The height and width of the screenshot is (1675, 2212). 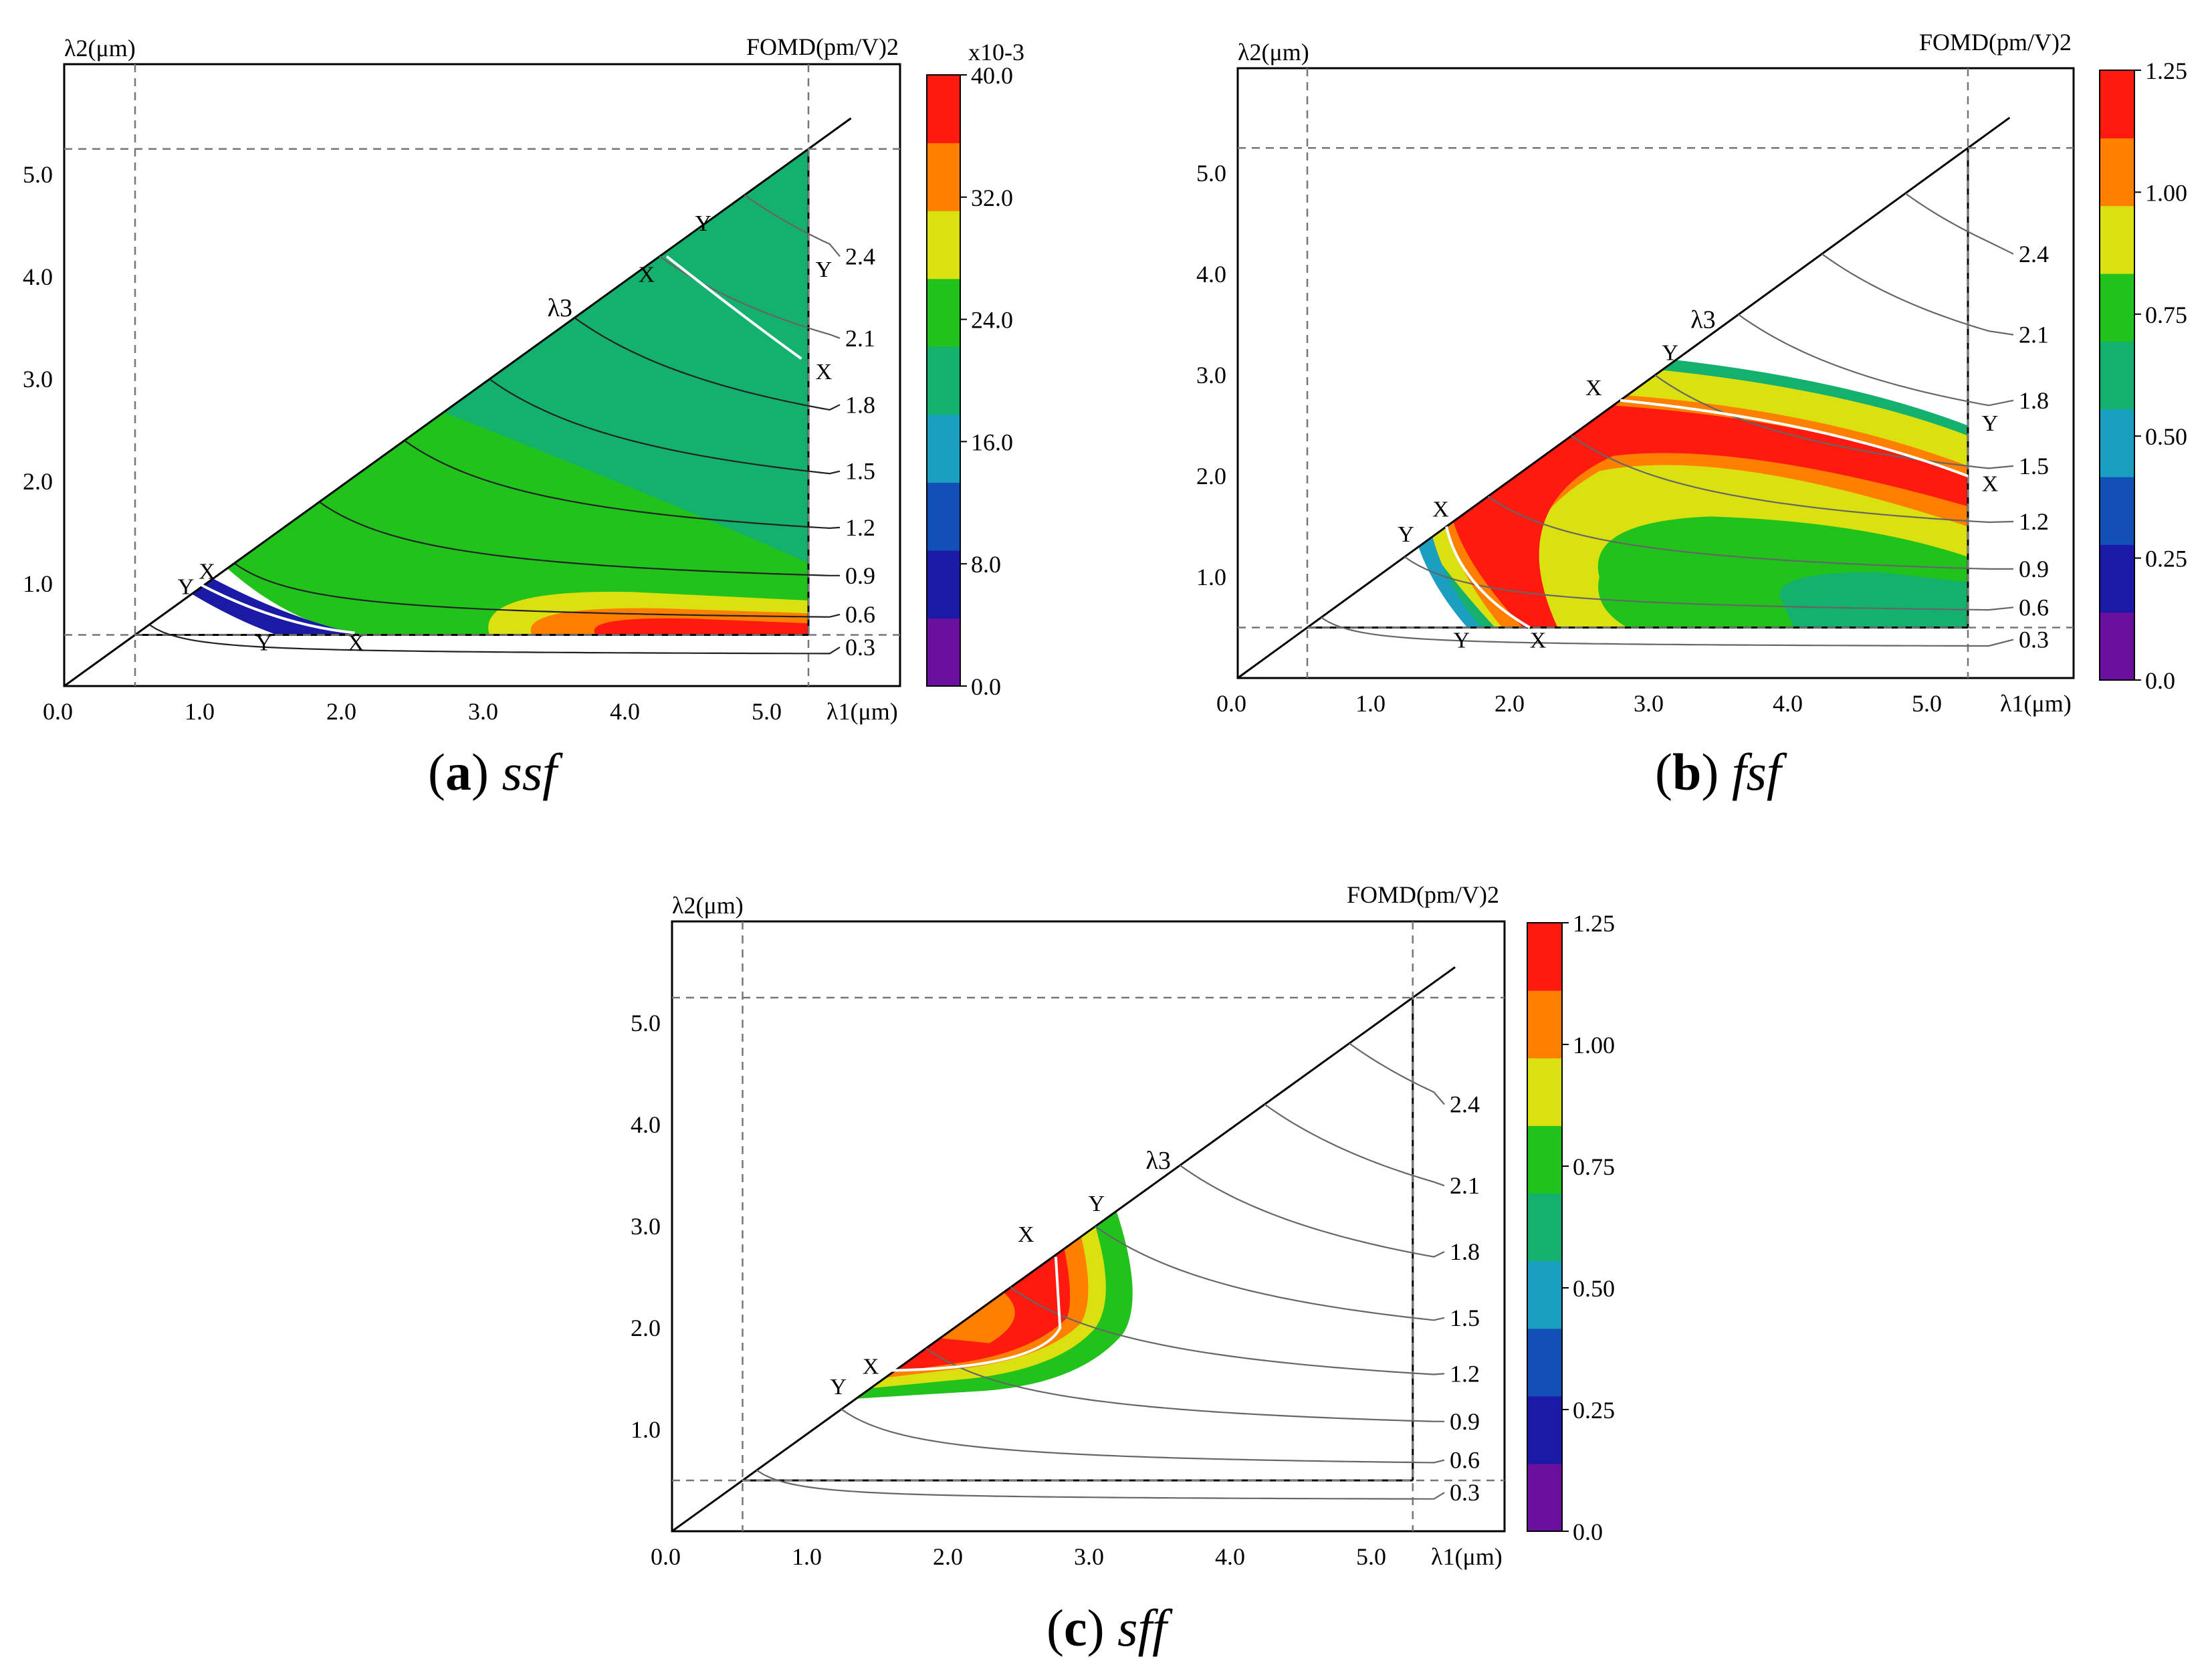 I want to click on panel-a-y-tick-3: 4.0, so click(x=38, y=276).